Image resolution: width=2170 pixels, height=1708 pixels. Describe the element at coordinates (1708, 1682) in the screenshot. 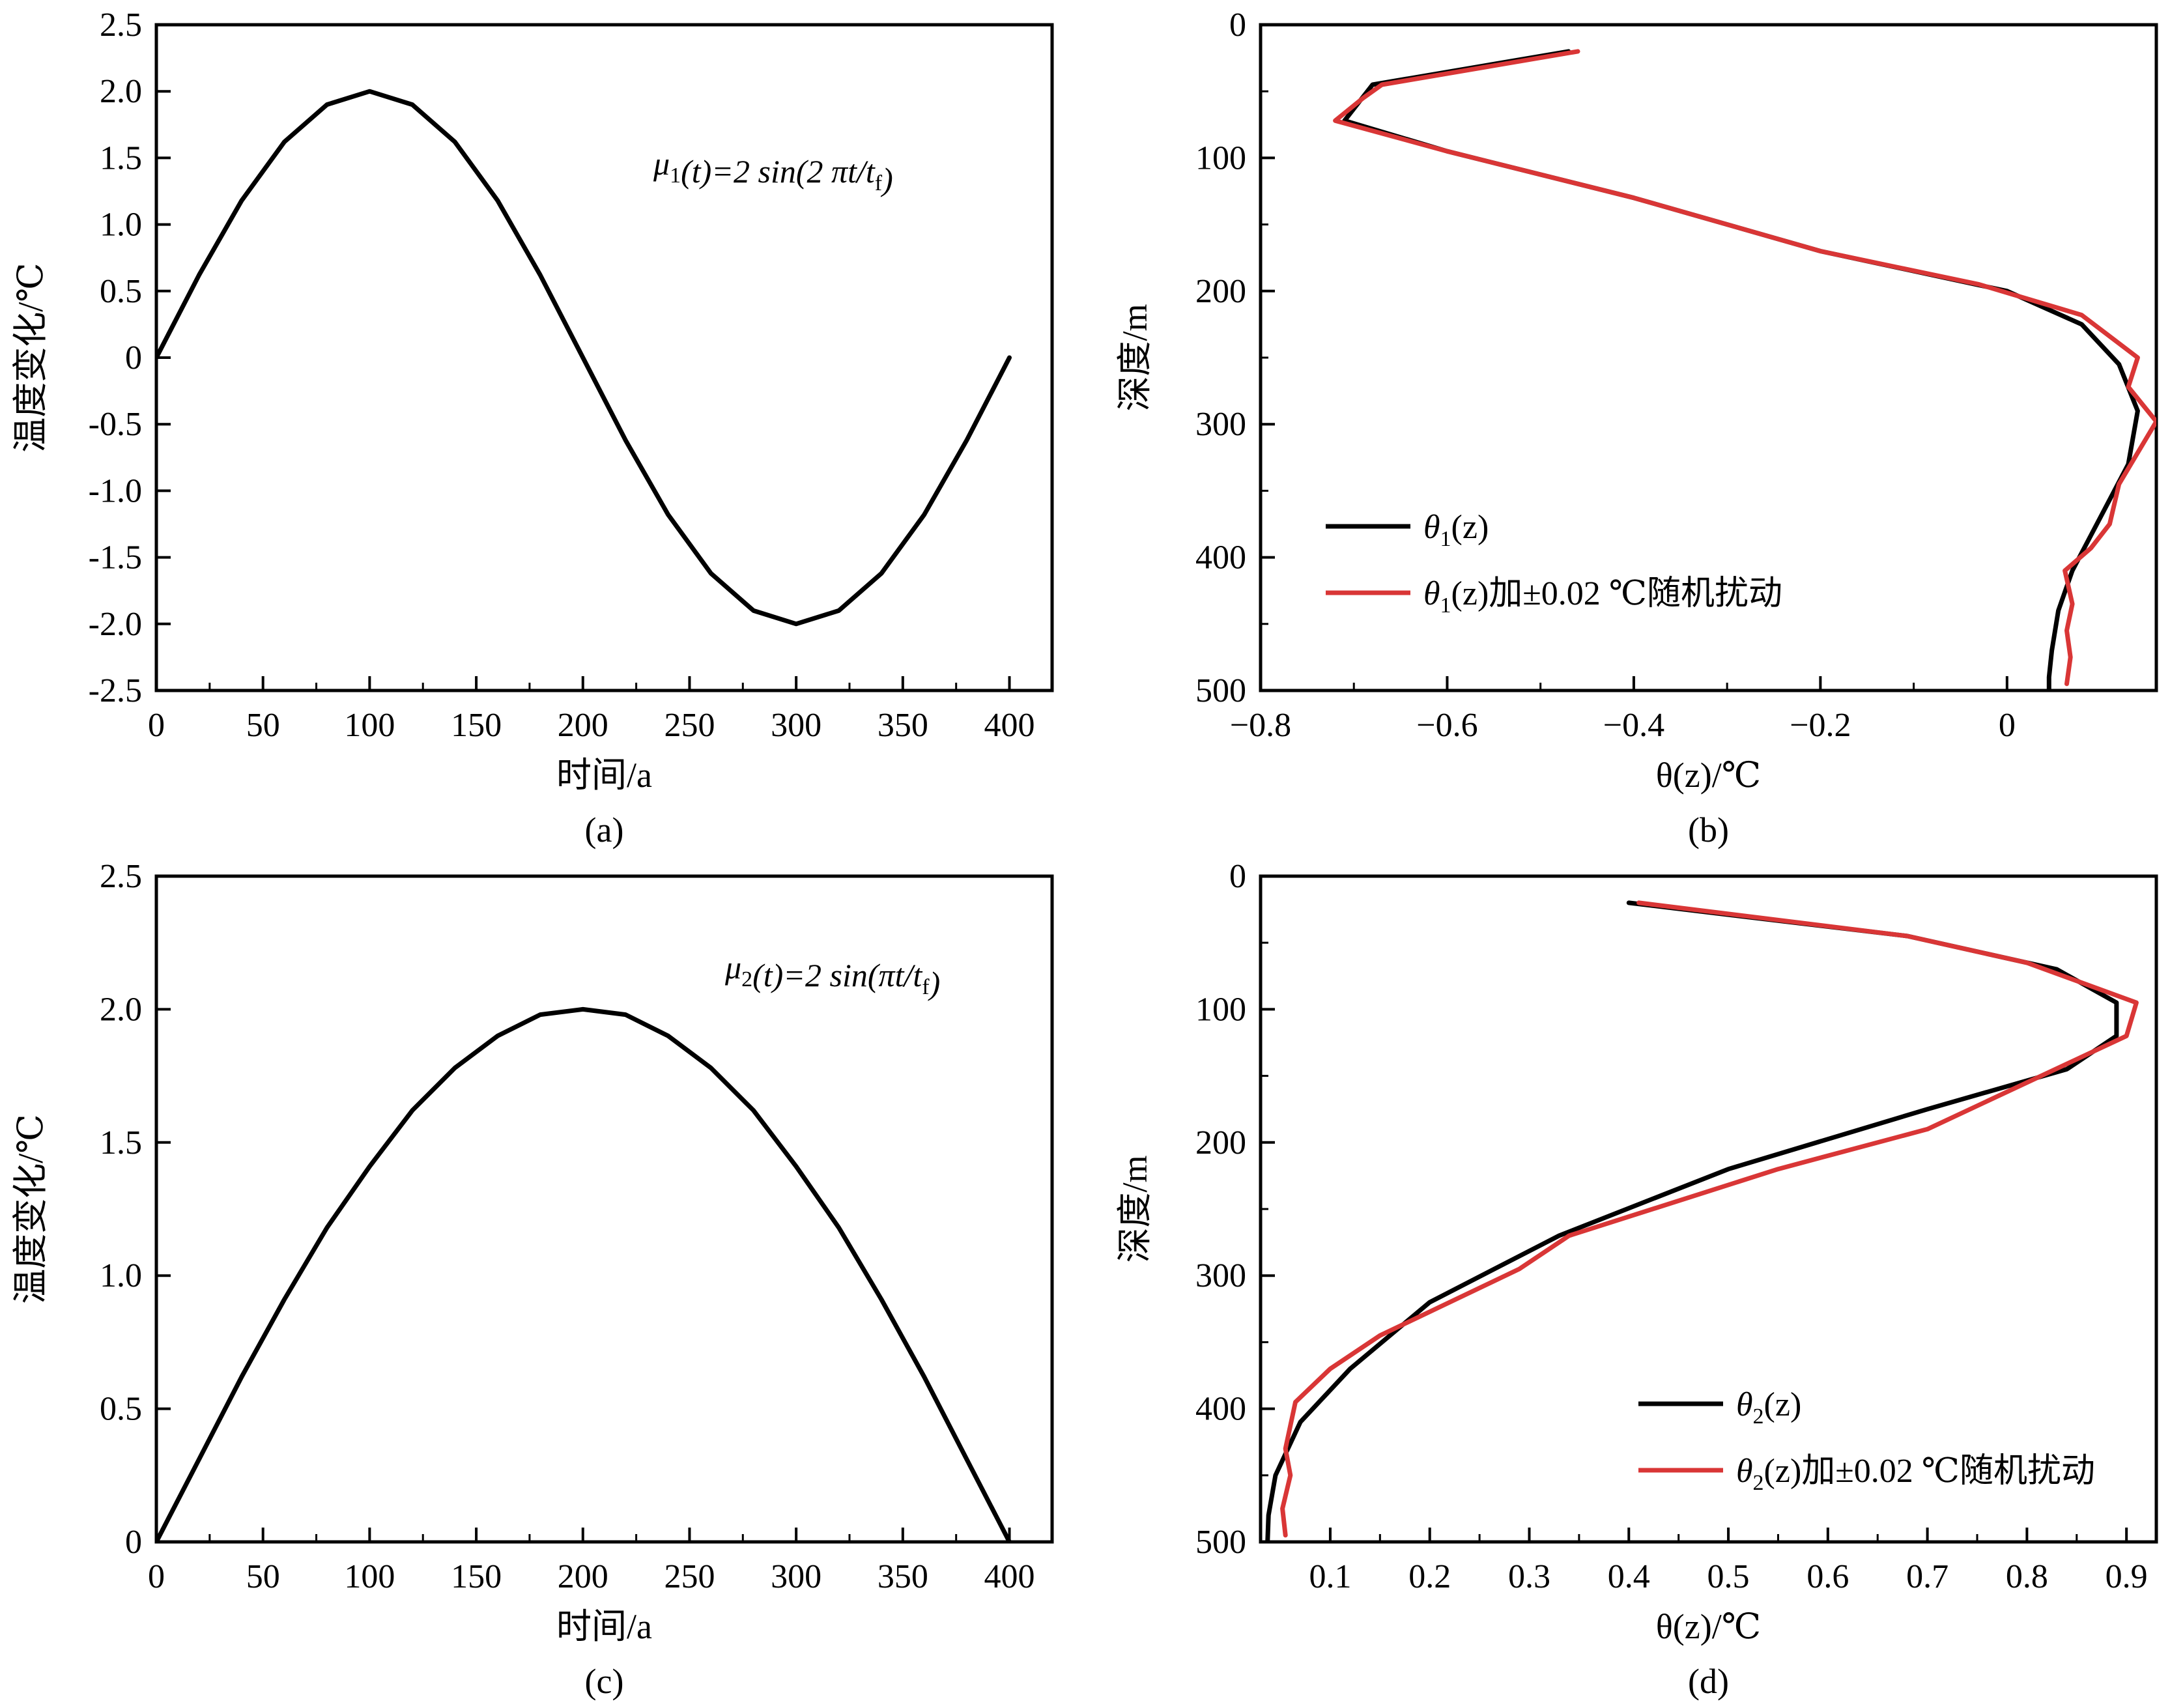

I see `panel-caption: (d)` at that location.